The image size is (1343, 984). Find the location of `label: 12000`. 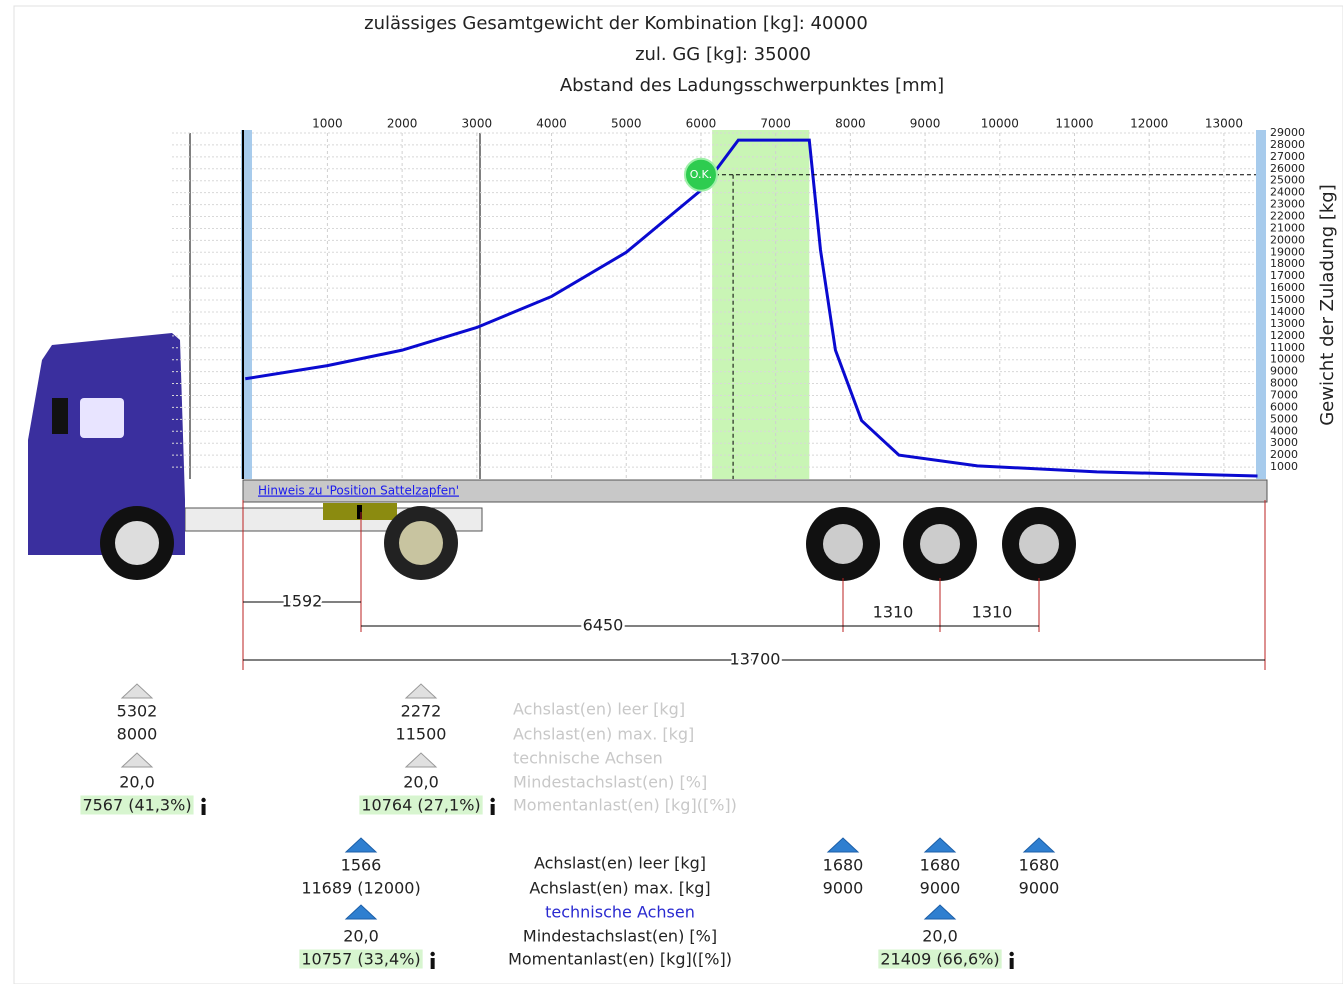

label: 12000 is located at coordinates (1149, 124).